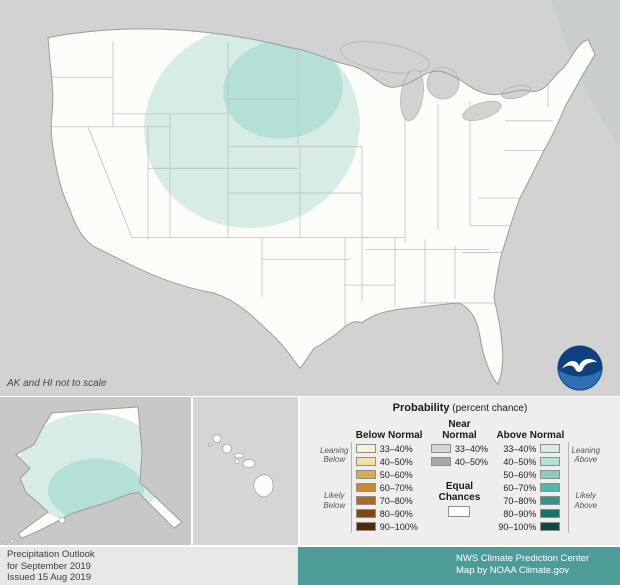  What do you see at coordinates (35, 530) in the screenshot?
I see `aleutian-islands` at bounding box center [35, 530].